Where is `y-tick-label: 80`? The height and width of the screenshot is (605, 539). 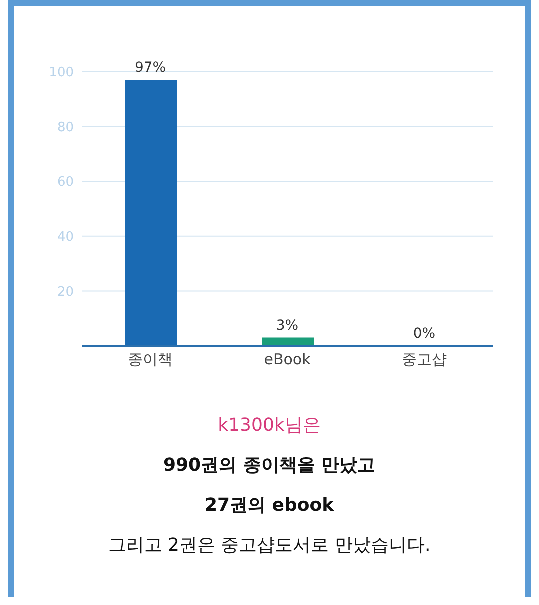 y-tick-label: 80 is located at coordinates (65, 128).